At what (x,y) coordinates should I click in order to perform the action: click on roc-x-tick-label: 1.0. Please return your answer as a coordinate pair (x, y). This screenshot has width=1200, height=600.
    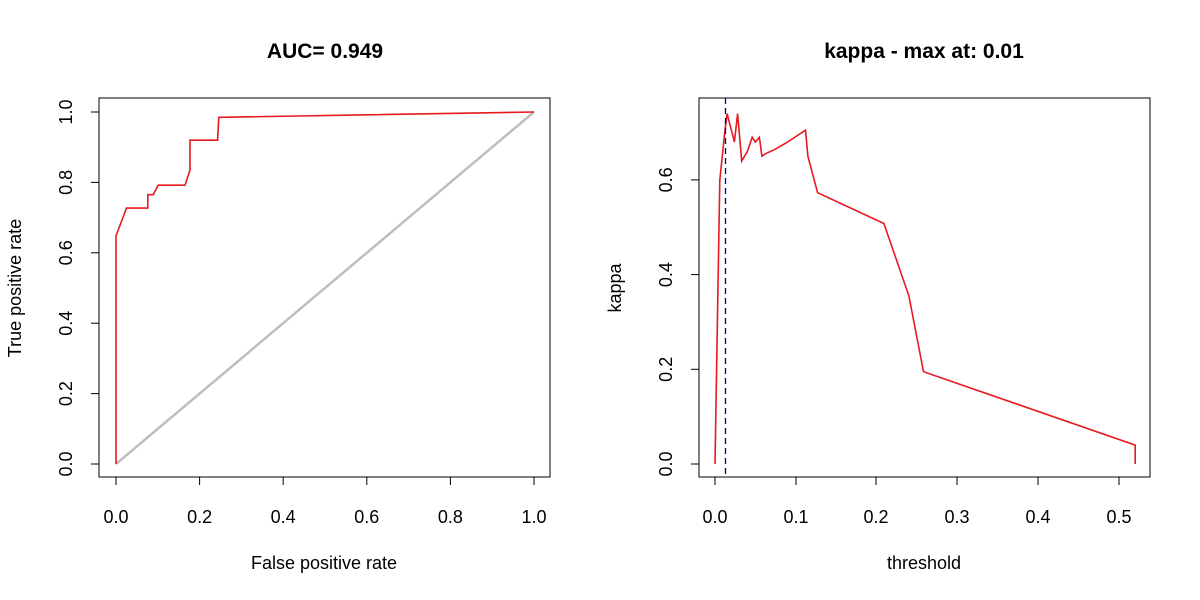
    Looking at the image, I should click on (533, 517).